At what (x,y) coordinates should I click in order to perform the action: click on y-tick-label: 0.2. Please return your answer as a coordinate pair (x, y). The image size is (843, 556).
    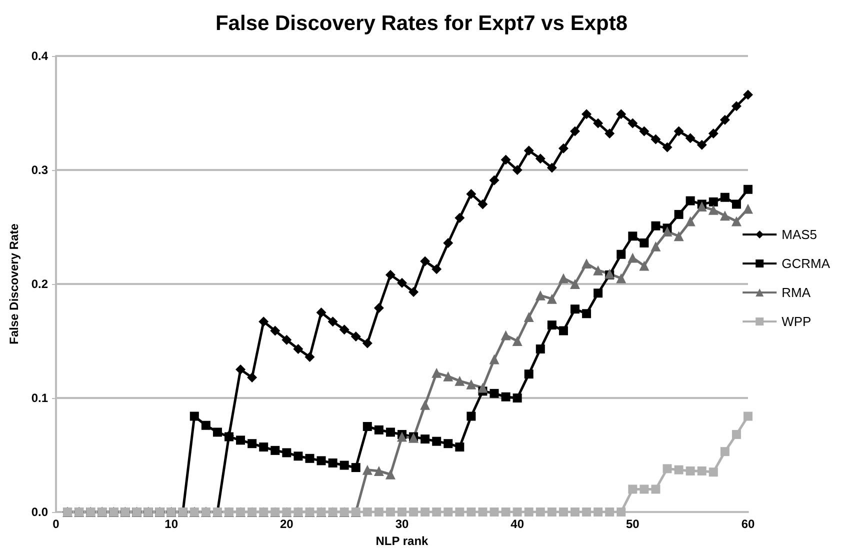
    Looking at the image, I should click on (39, 284).